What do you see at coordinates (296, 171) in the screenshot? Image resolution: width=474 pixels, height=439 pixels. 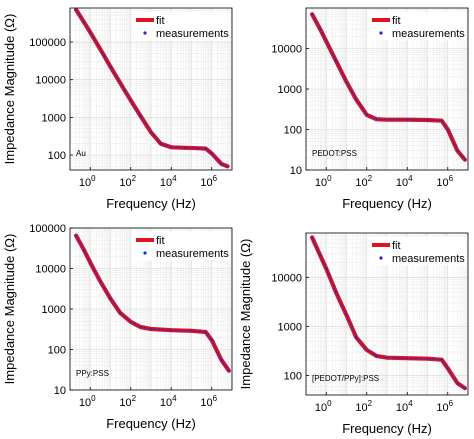 I see `y-tick-label: 10` at bounding box center [296, 171].